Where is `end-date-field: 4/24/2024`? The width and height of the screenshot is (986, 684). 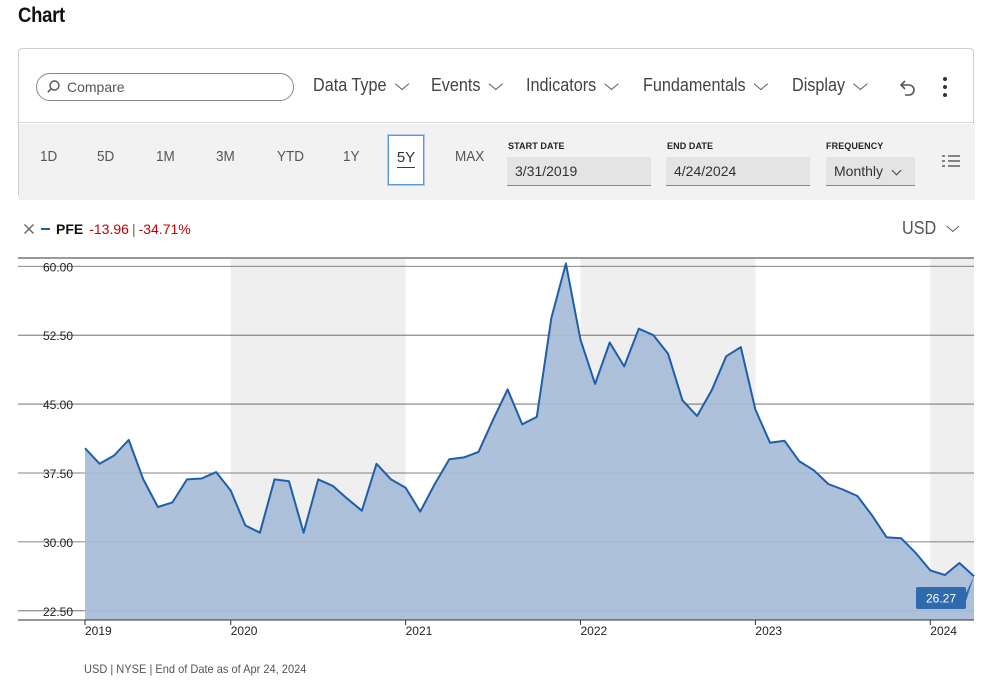
end-date-field: 4/24/2024 is located at coordinates (738, 171).